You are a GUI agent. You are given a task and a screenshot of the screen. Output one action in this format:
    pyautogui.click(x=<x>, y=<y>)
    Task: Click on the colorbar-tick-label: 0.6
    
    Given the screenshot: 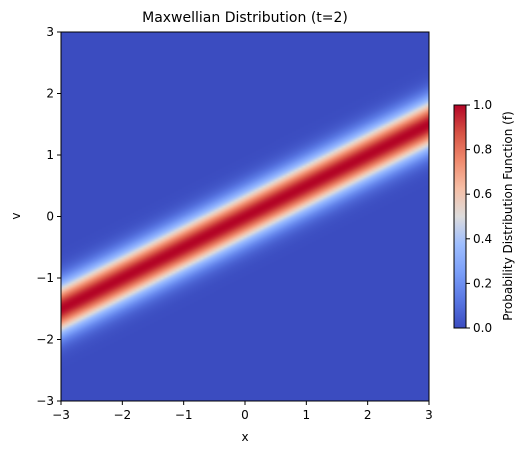 What is the action you would take?
    pyautogui.click(x=482, y=194)
    